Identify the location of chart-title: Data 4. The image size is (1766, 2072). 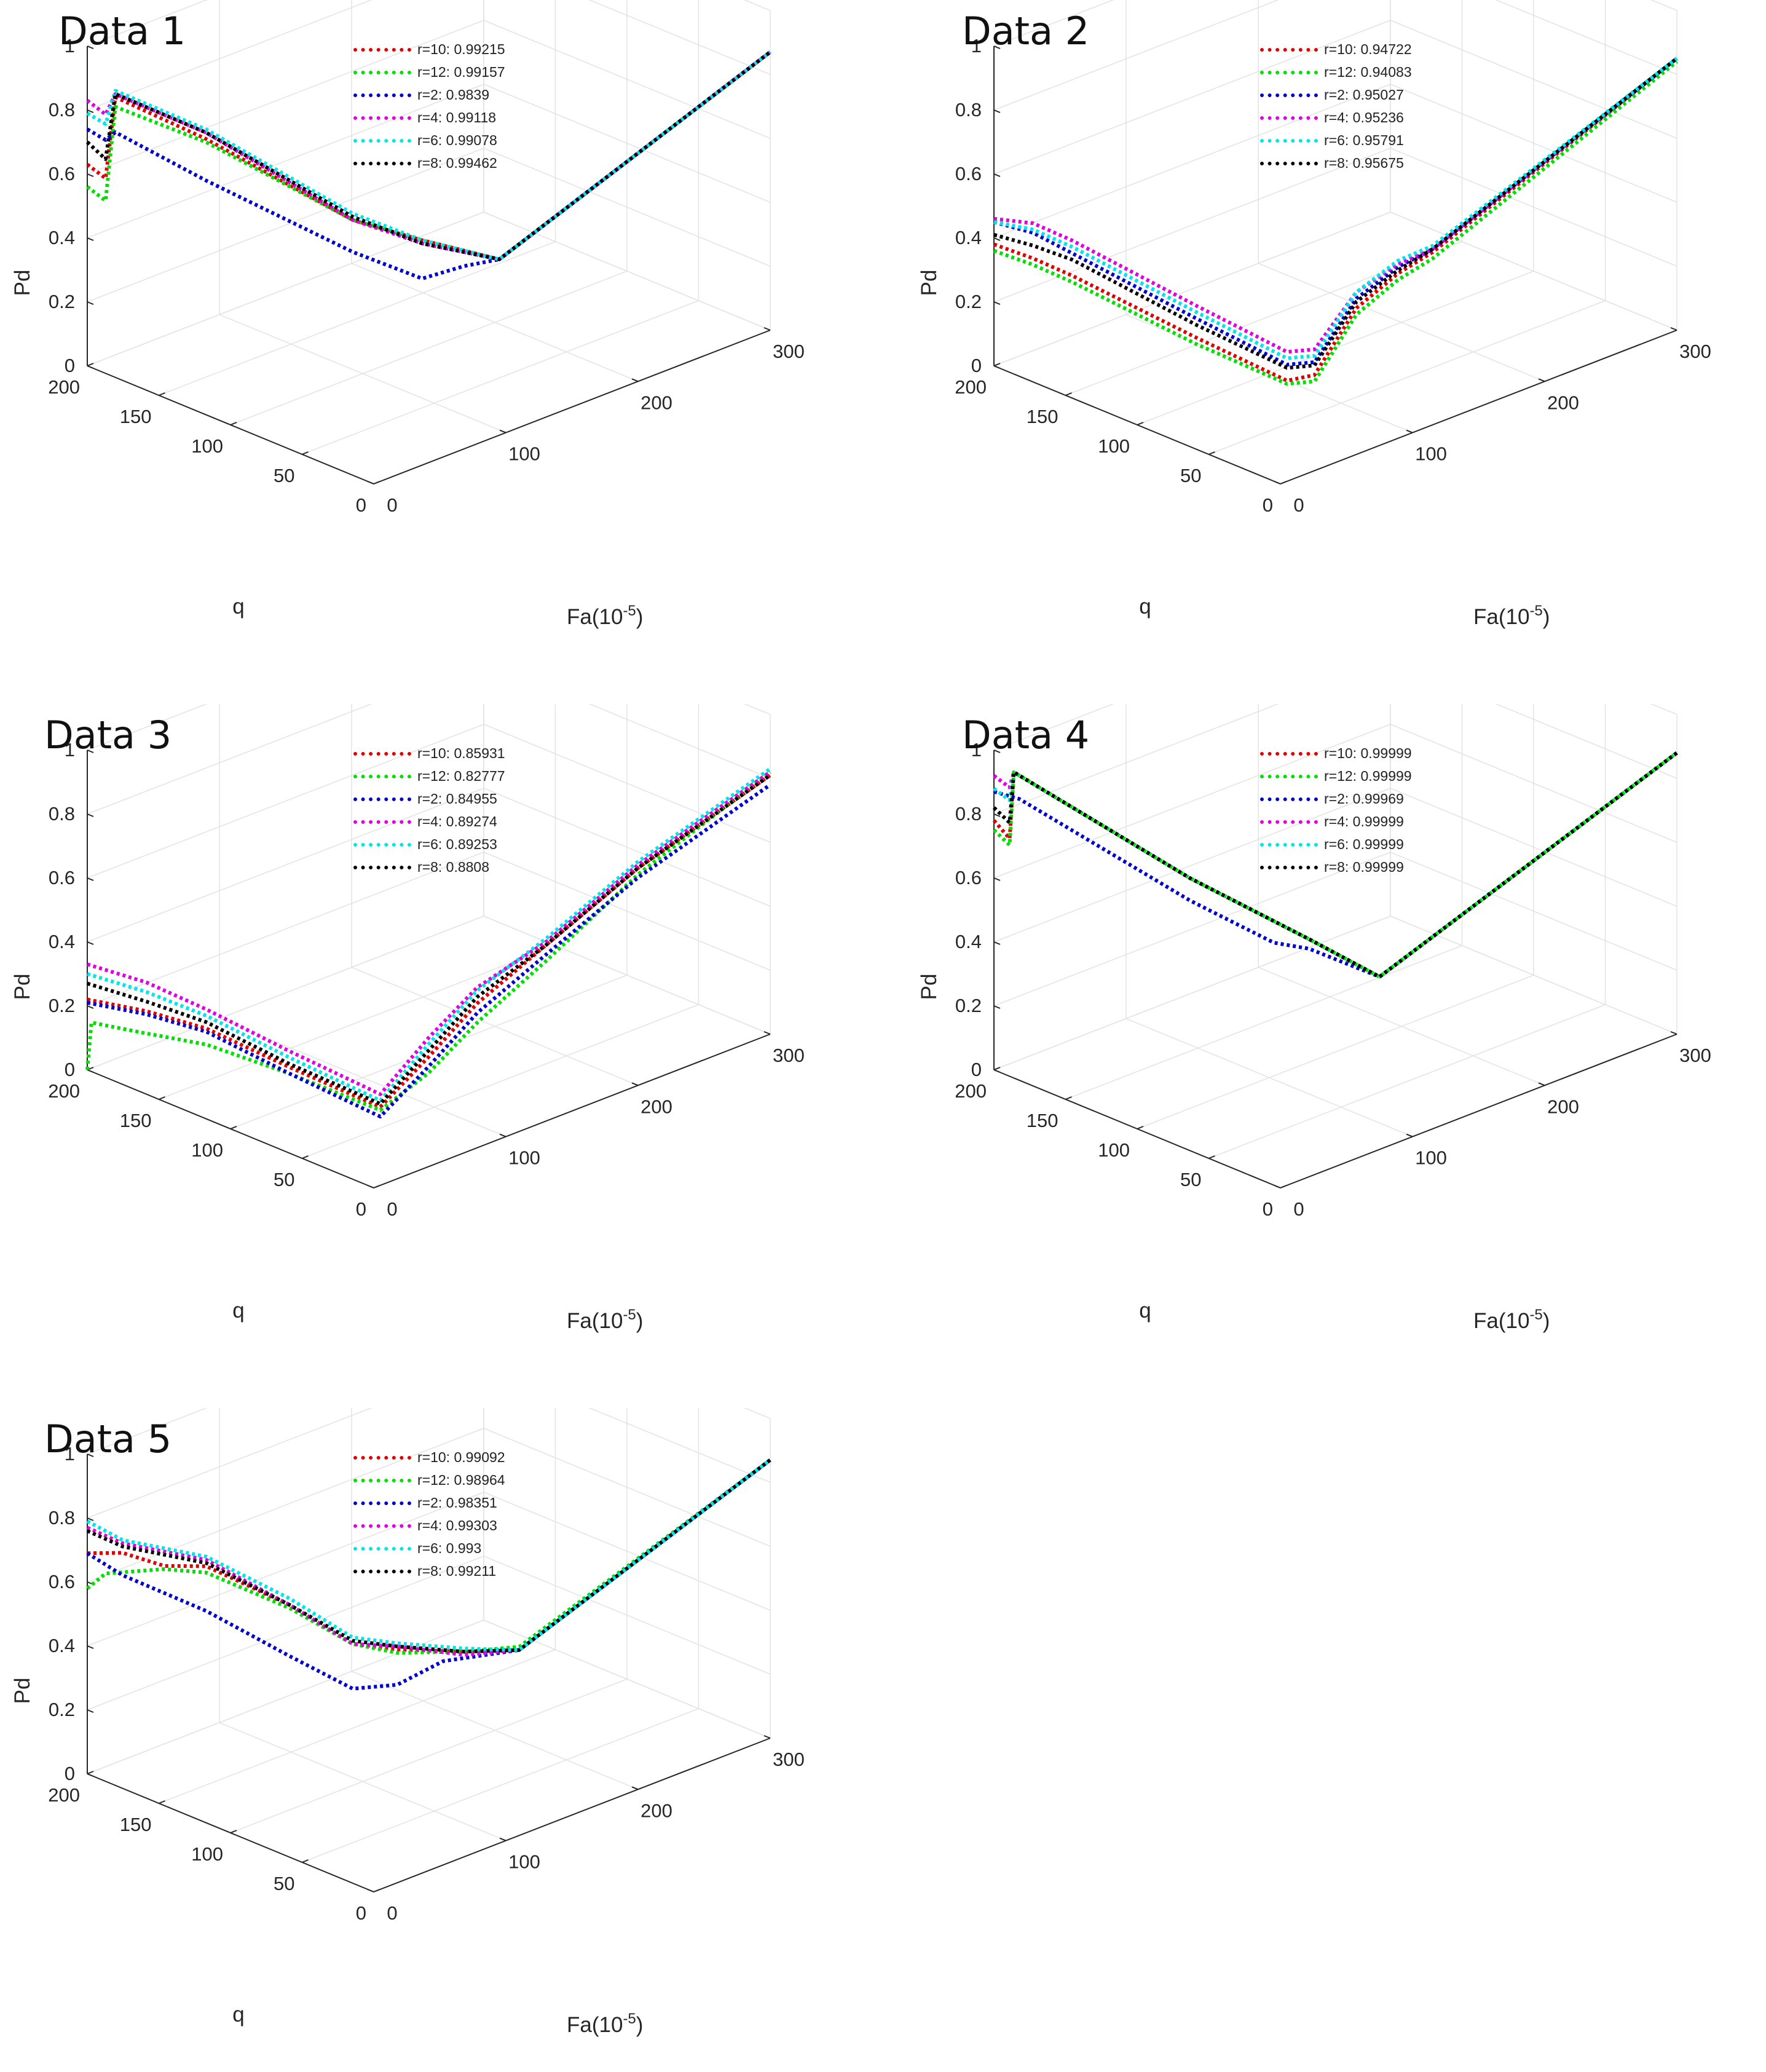
(1026, 735).